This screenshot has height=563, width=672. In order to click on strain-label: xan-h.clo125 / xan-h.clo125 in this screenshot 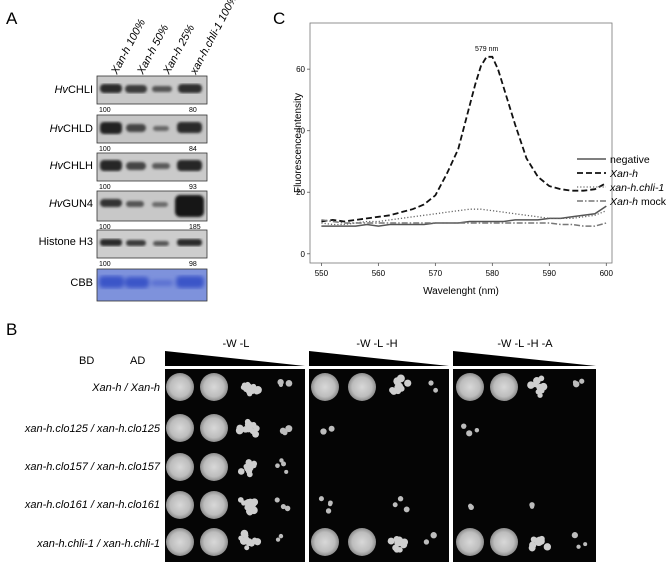, I will do `click(92, 429)`.